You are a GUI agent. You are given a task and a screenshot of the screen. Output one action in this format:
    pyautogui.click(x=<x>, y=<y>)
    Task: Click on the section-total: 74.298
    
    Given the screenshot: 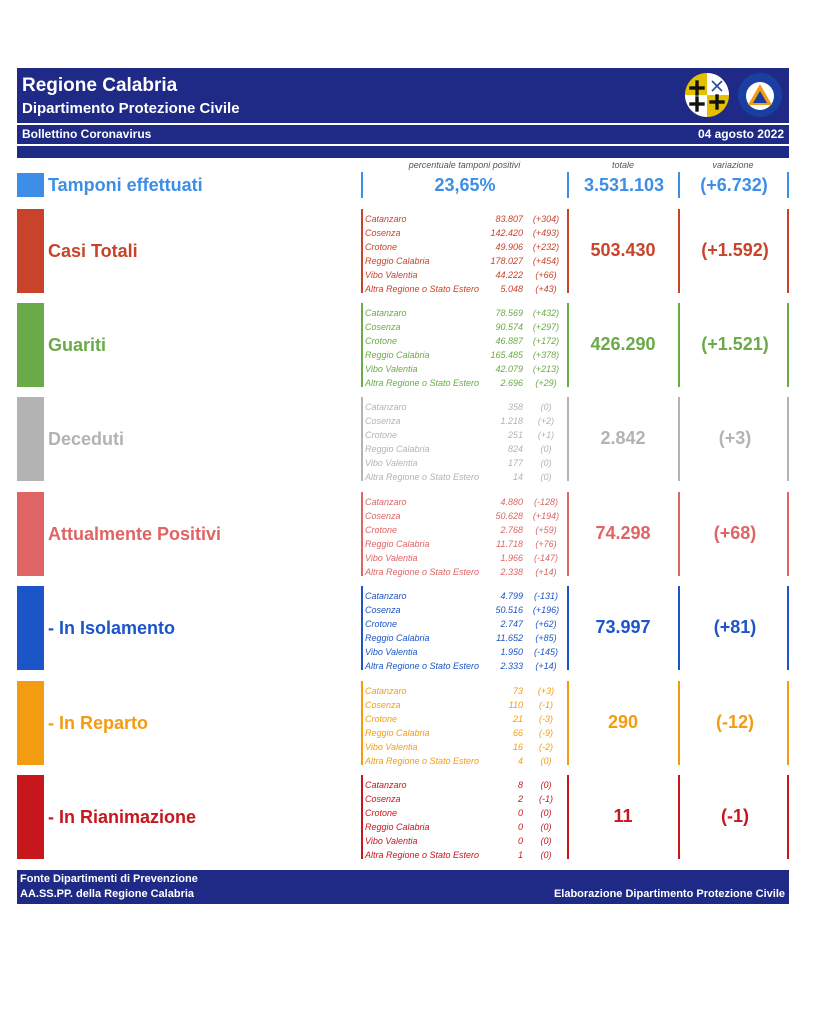 What is the action you would take?
    pyautogui.click(x=623, y=533)
    